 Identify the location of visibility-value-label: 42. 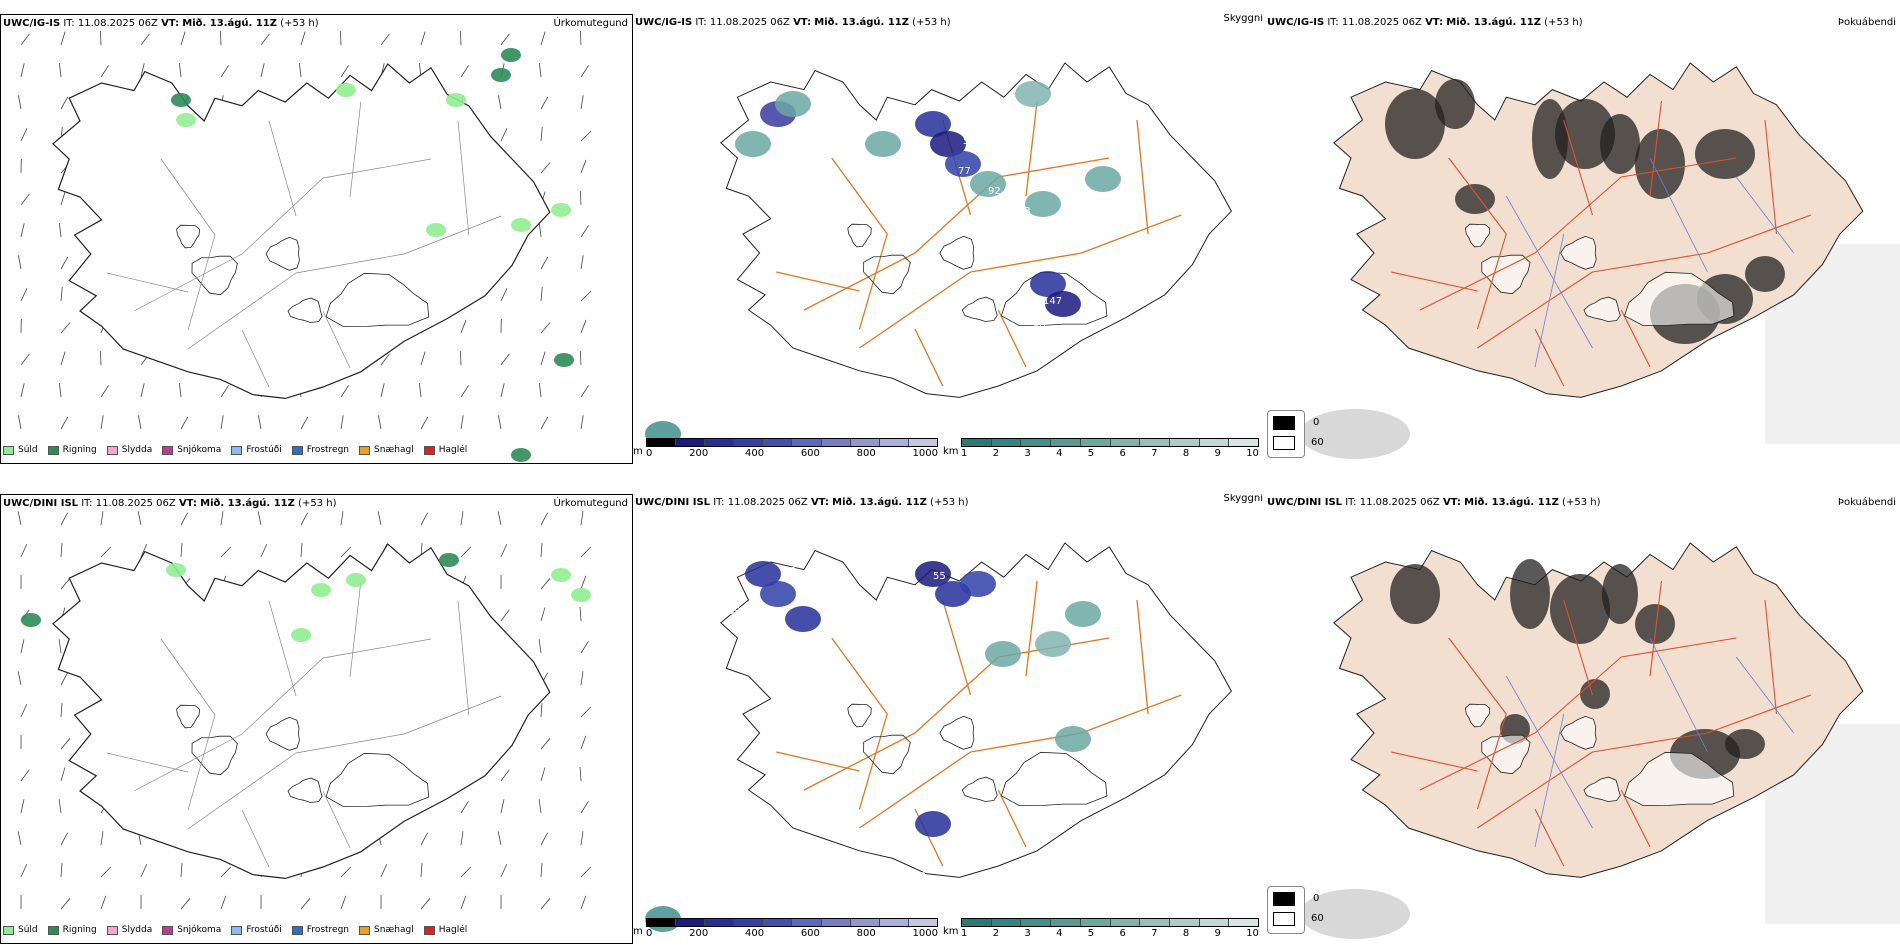
(1069, 126).